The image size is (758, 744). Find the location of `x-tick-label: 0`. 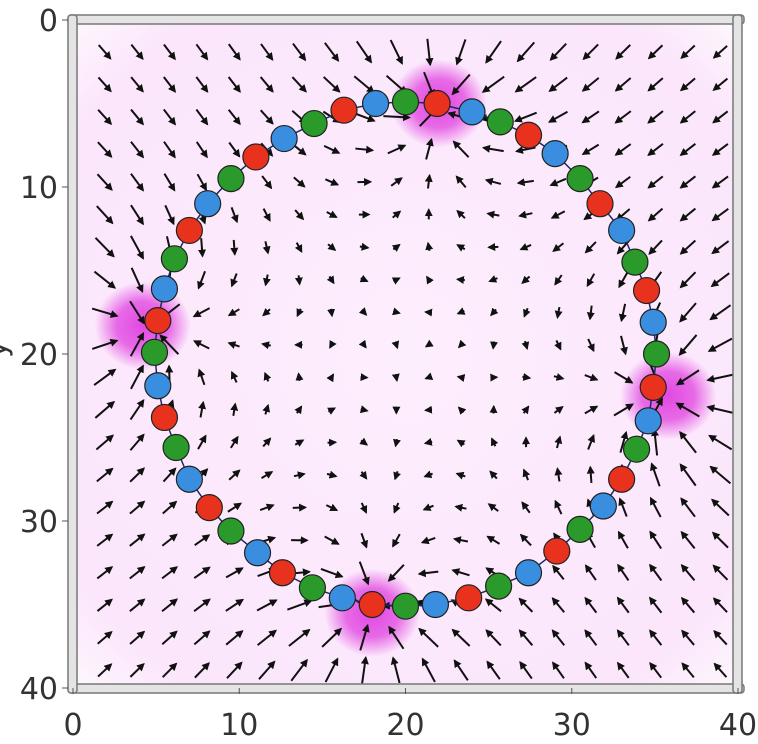

x-tick-label: 0 is located at coordinates (72, 725).